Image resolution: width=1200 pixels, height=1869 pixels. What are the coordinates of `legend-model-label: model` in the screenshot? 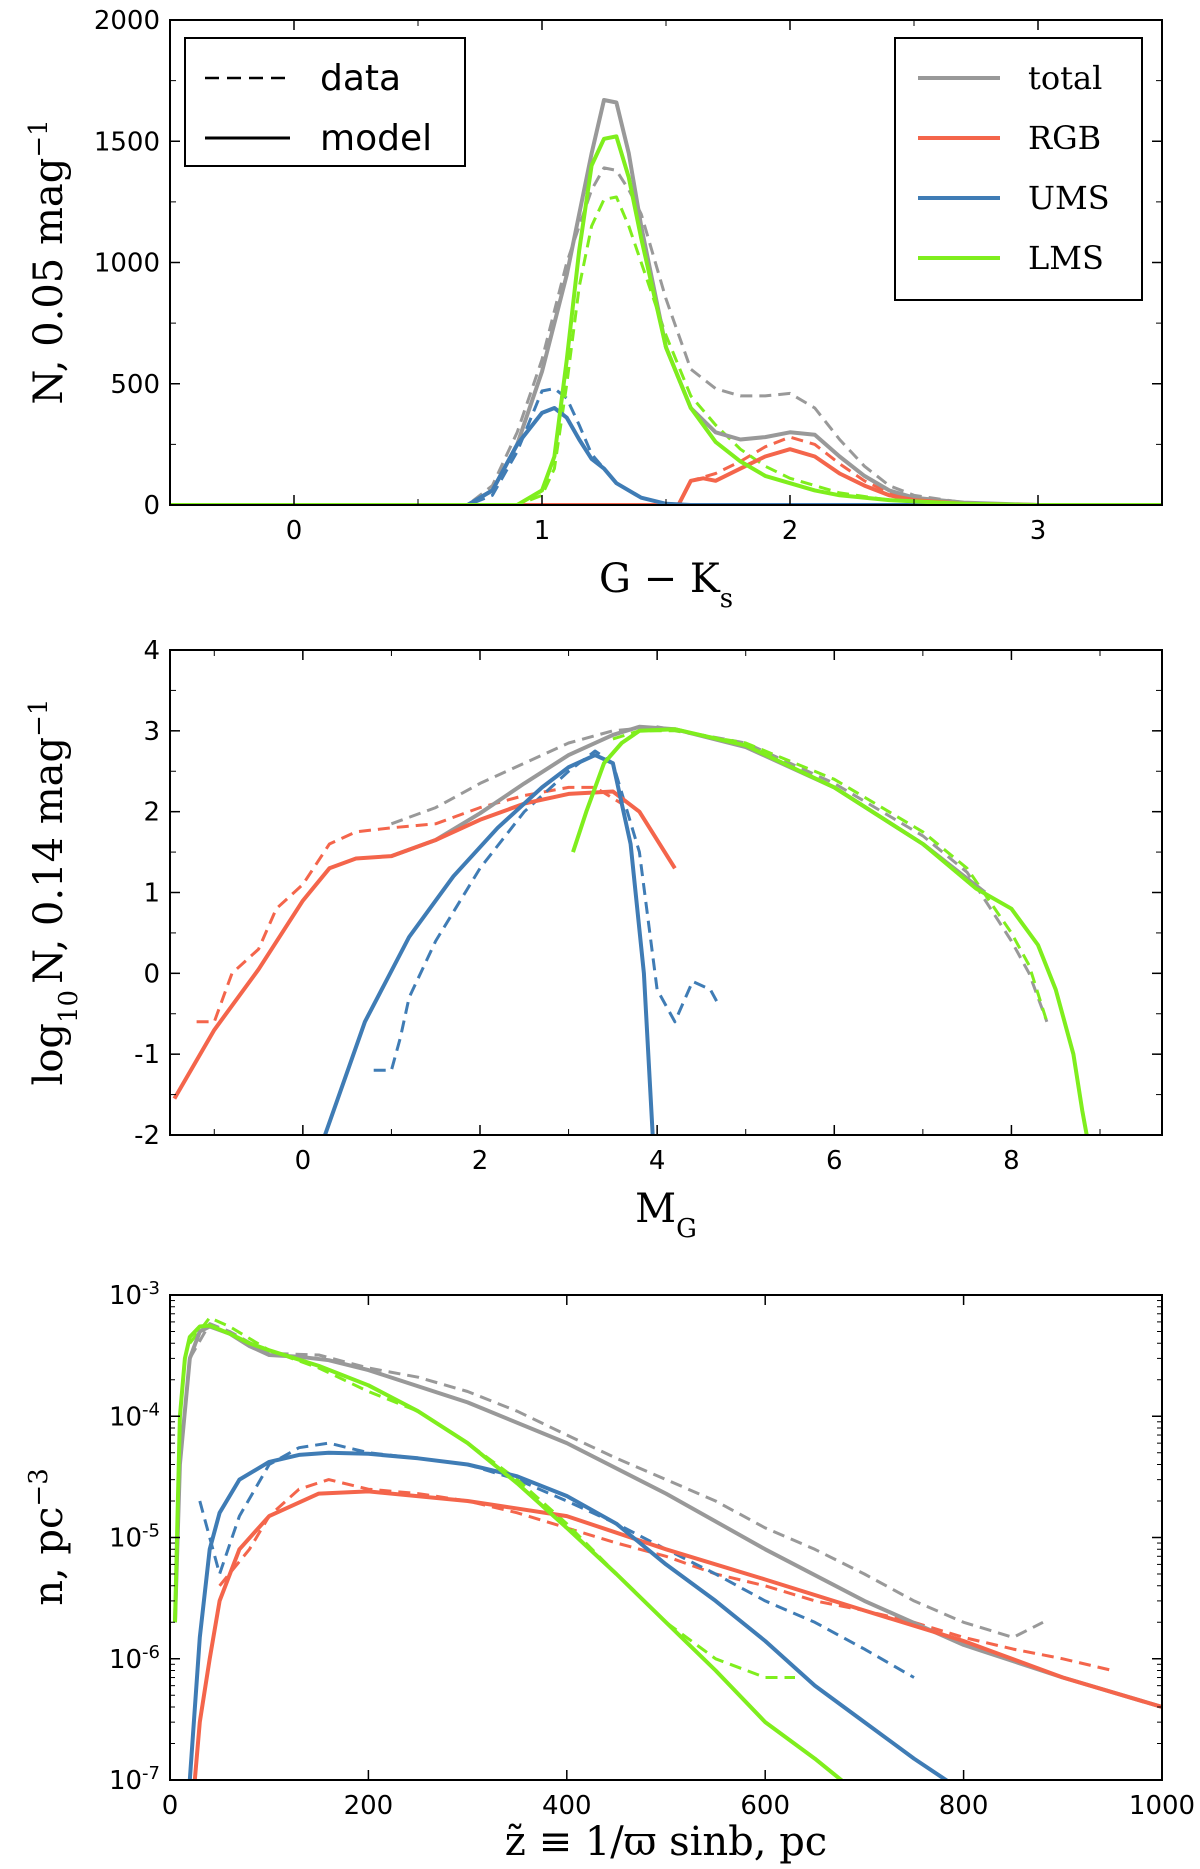 It's located at (376, 138).